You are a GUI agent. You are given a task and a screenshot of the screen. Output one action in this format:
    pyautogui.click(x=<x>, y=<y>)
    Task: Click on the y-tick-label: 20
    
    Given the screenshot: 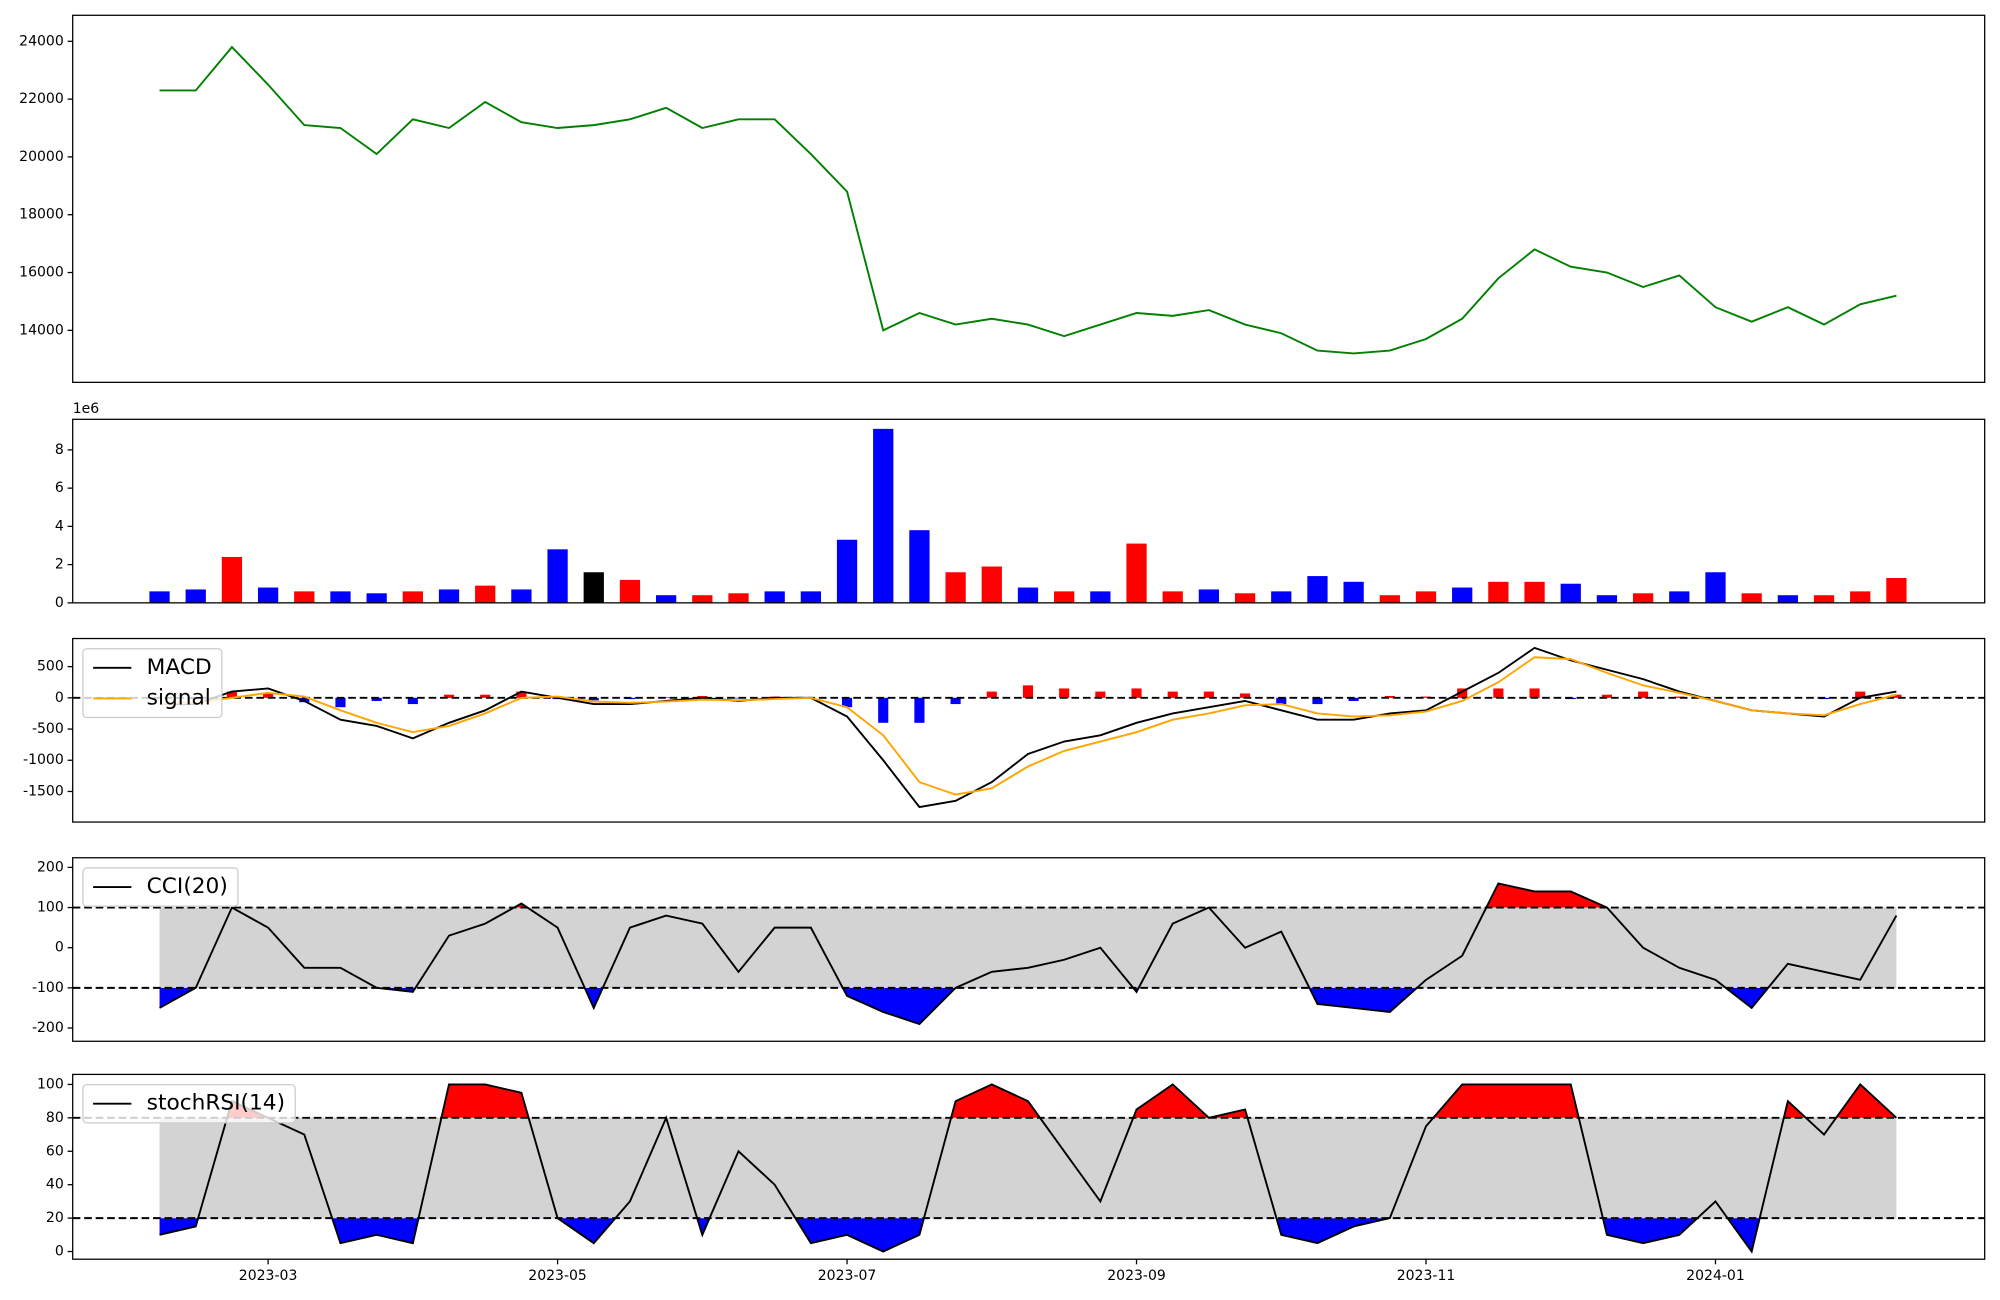 What is the action you would take?
    pyautogui.click(x=55, y=1218)
    